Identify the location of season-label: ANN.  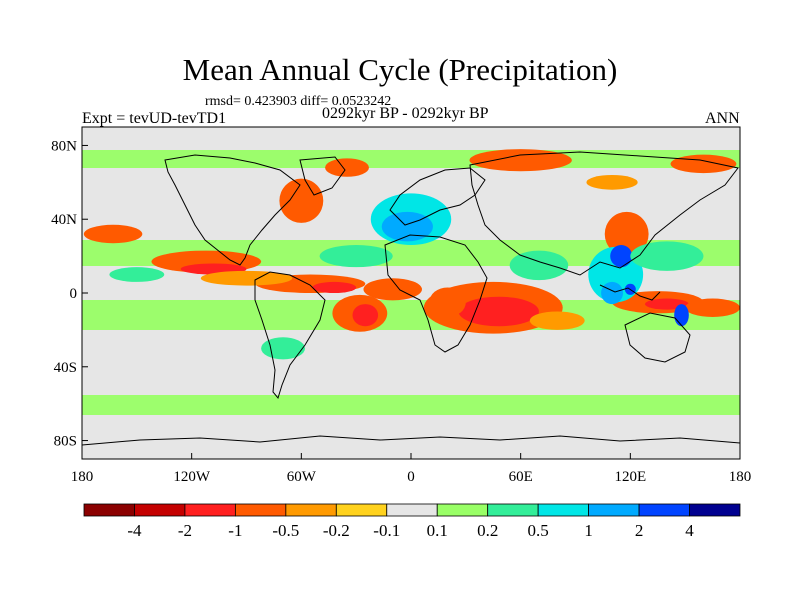
(722, 118).